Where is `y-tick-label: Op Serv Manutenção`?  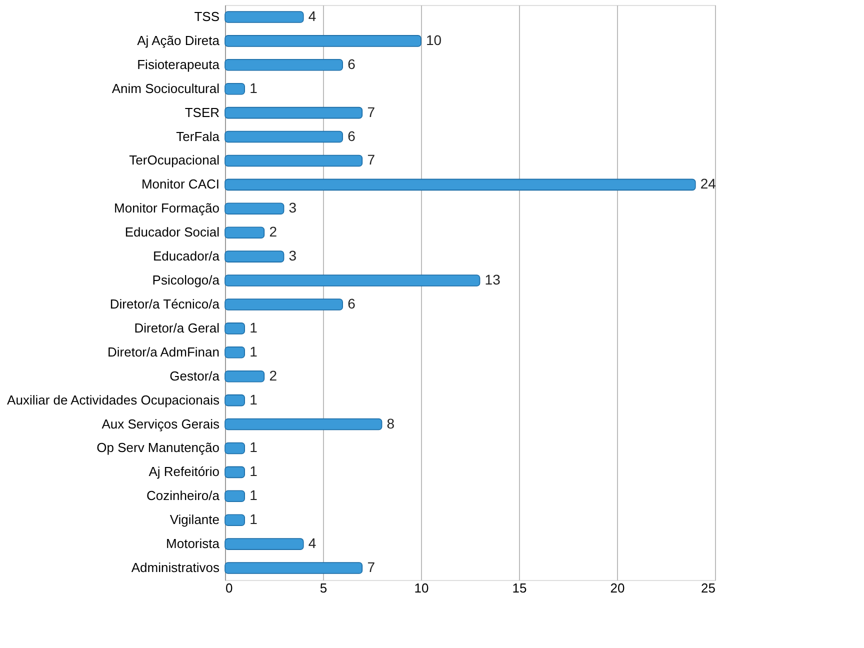
y-tick-label: Op Serv Manutenção is located at coordinates (158, 448).